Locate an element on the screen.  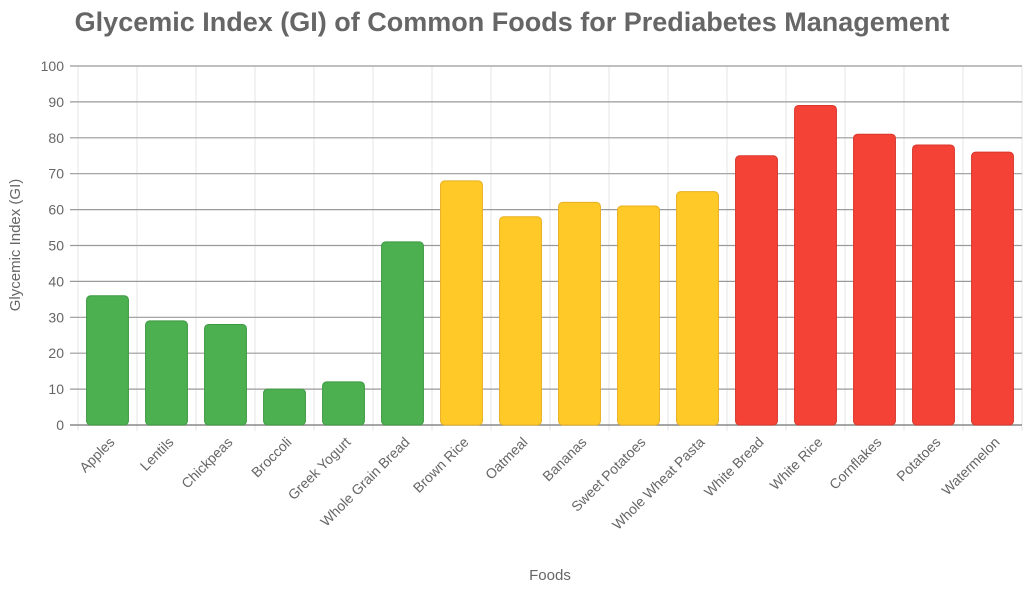
y-tick-label: 90 is located at coordinates (56, 102).